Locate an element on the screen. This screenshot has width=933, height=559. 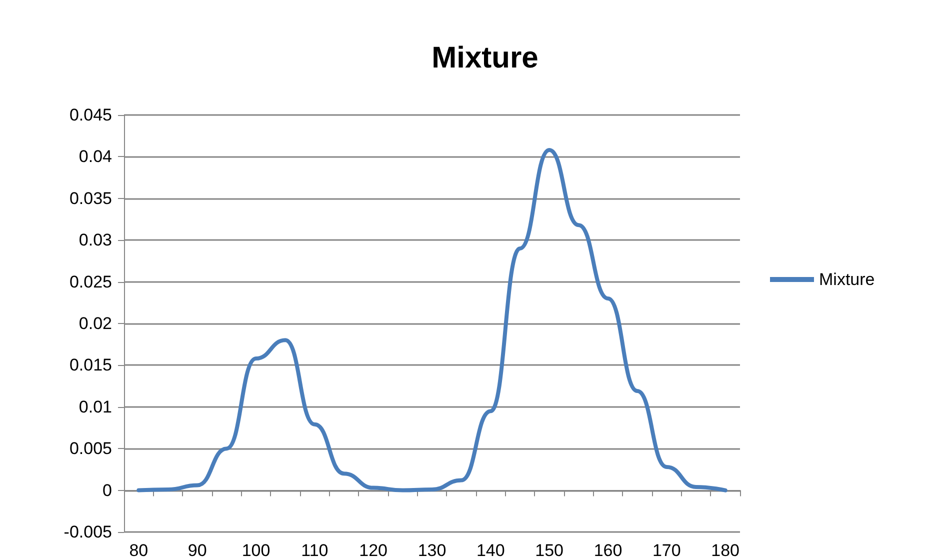
y-tick-label: 0.015 is located at coordinates (90, 365).